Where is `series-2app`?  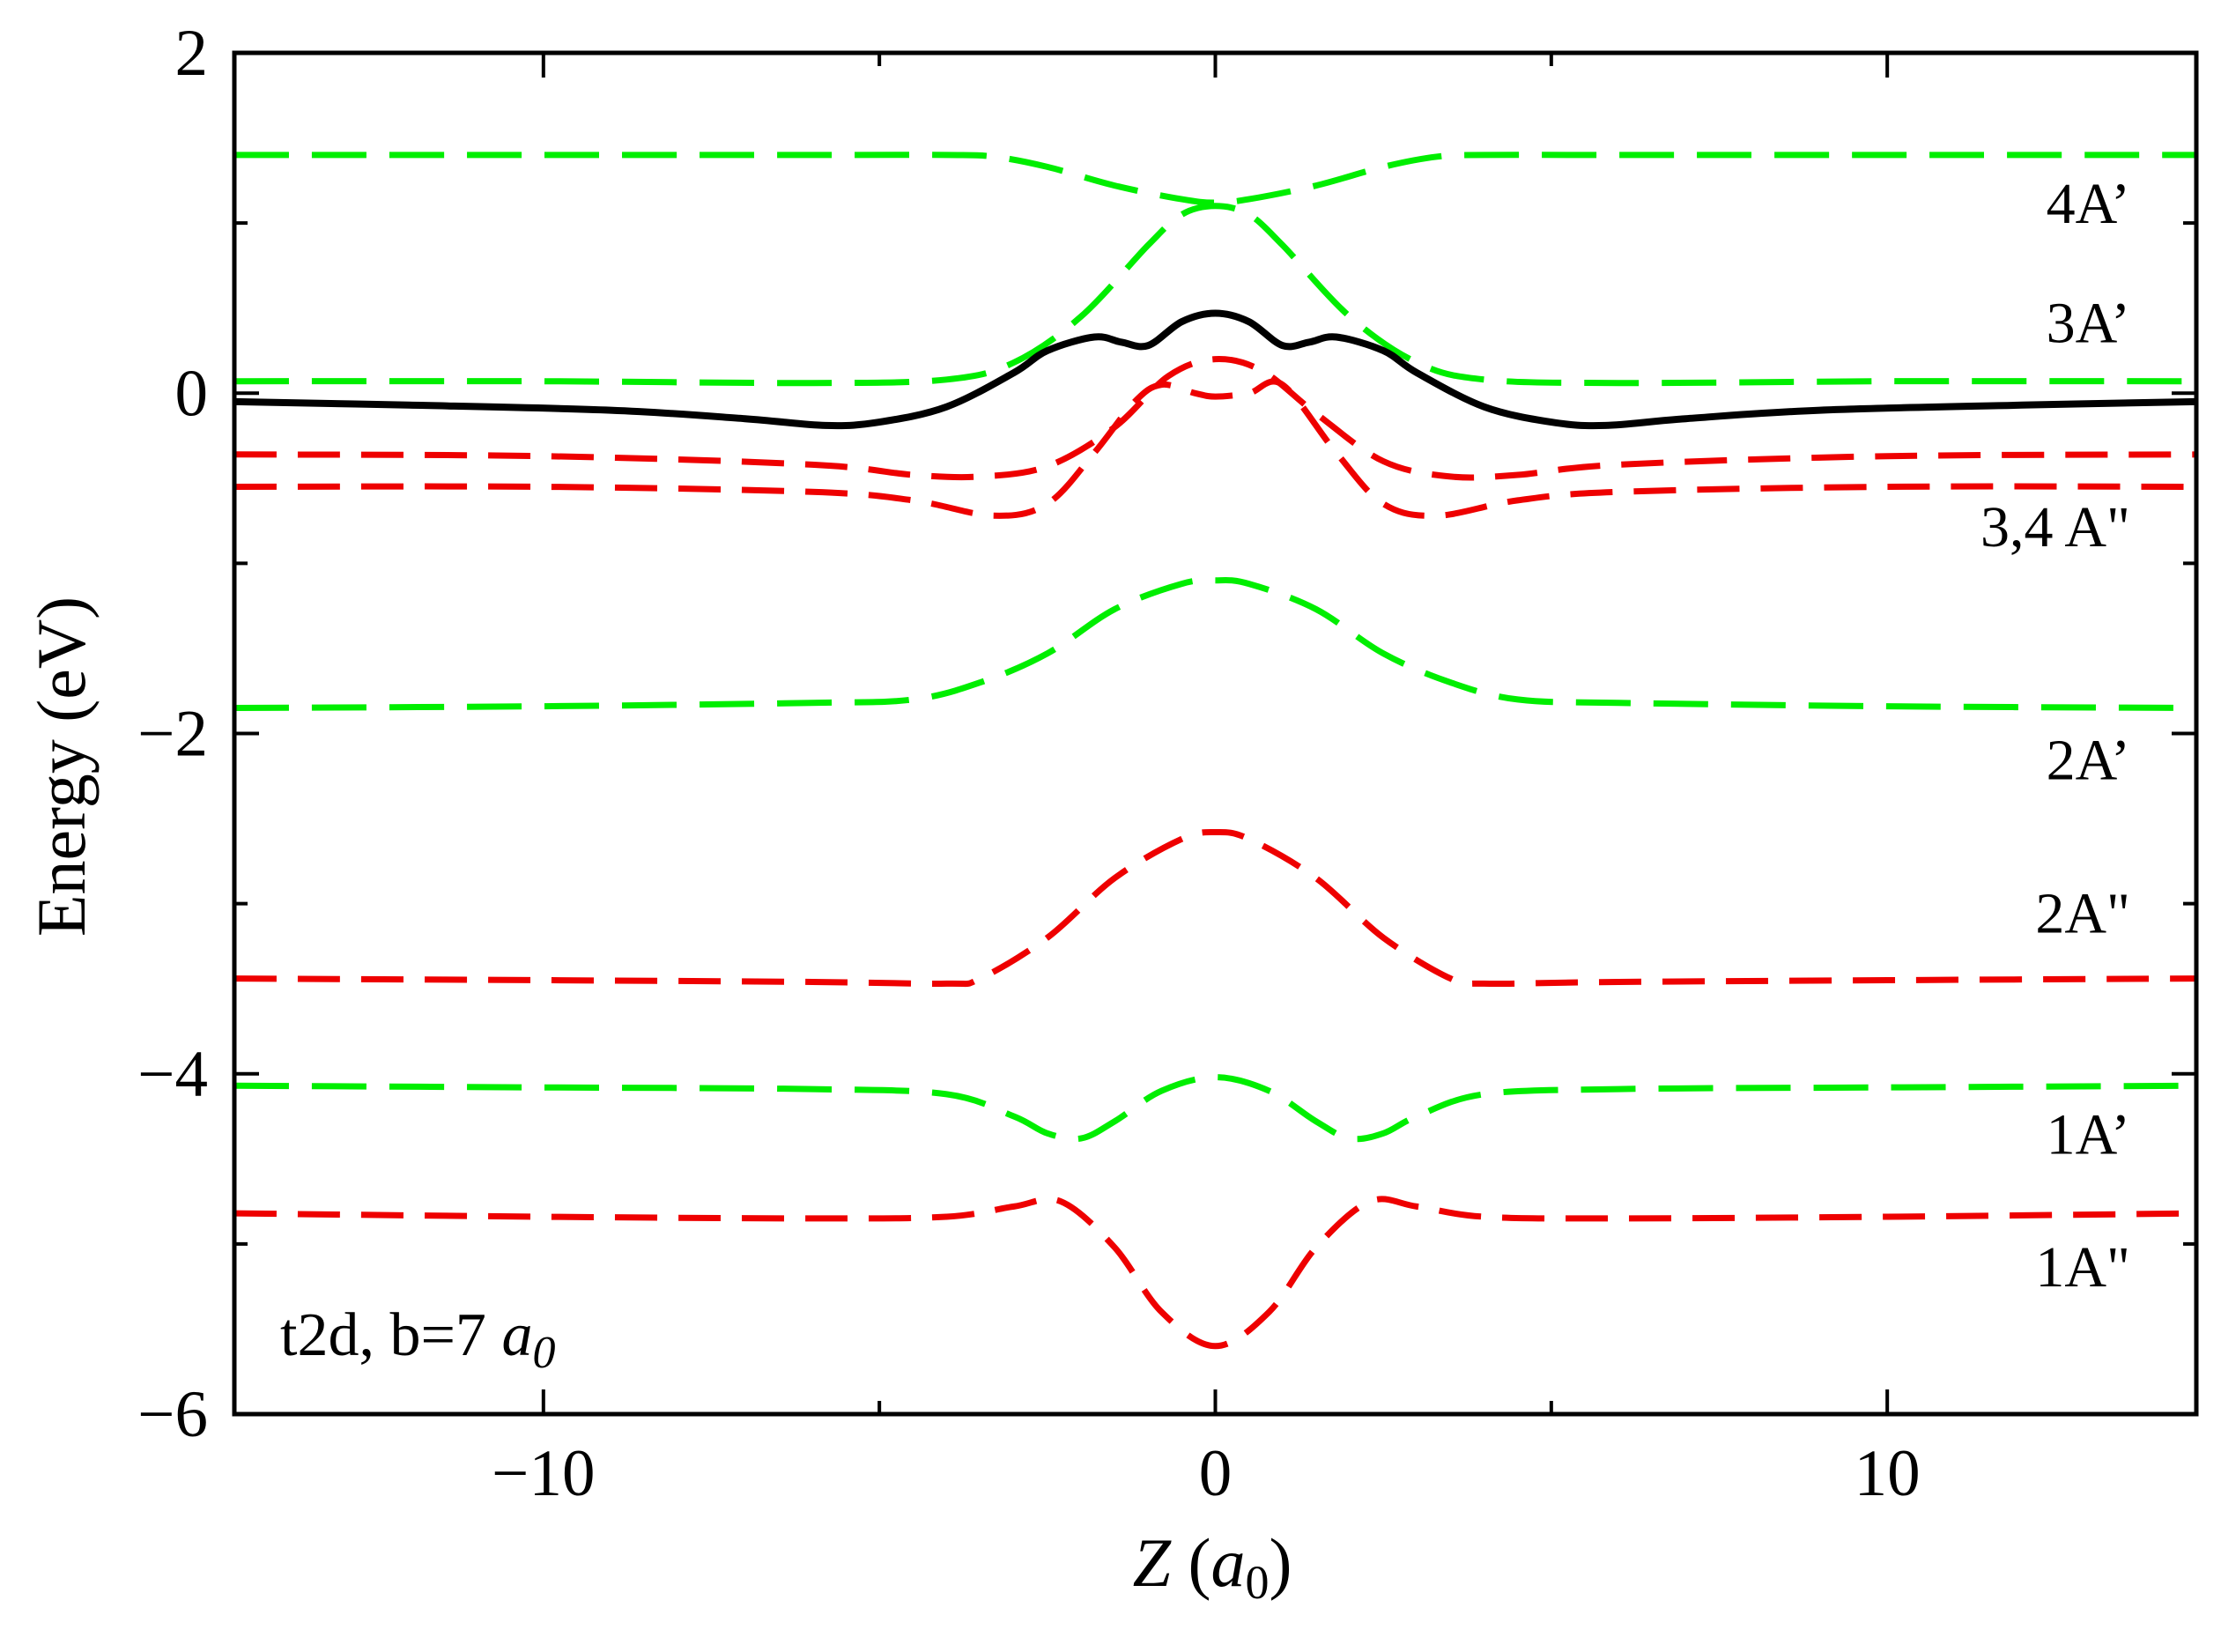 series-2app is located at coordinates (1215, 908).